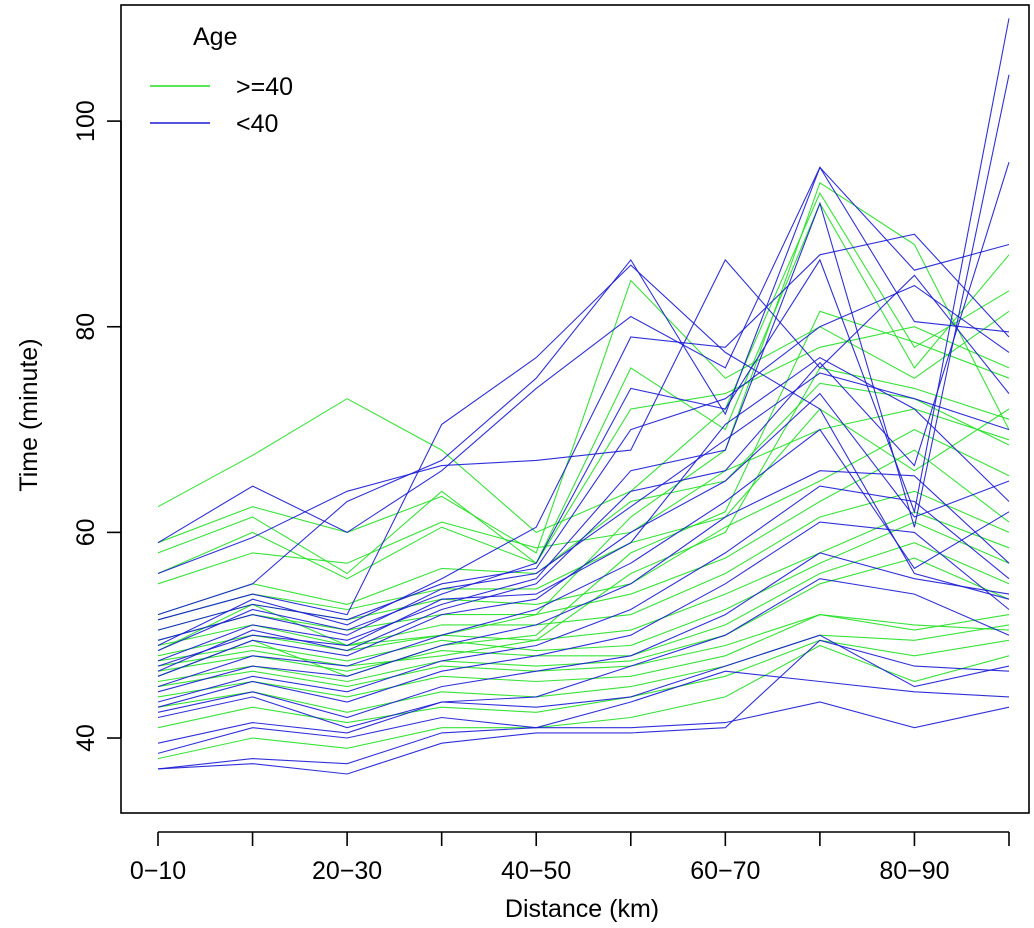 Image resolution: width=1034 pixels, height=928 pixels. Describe the element at coordinates (86, 327) in the screenshot. I see `y-tick-label-80: 80` at that location.